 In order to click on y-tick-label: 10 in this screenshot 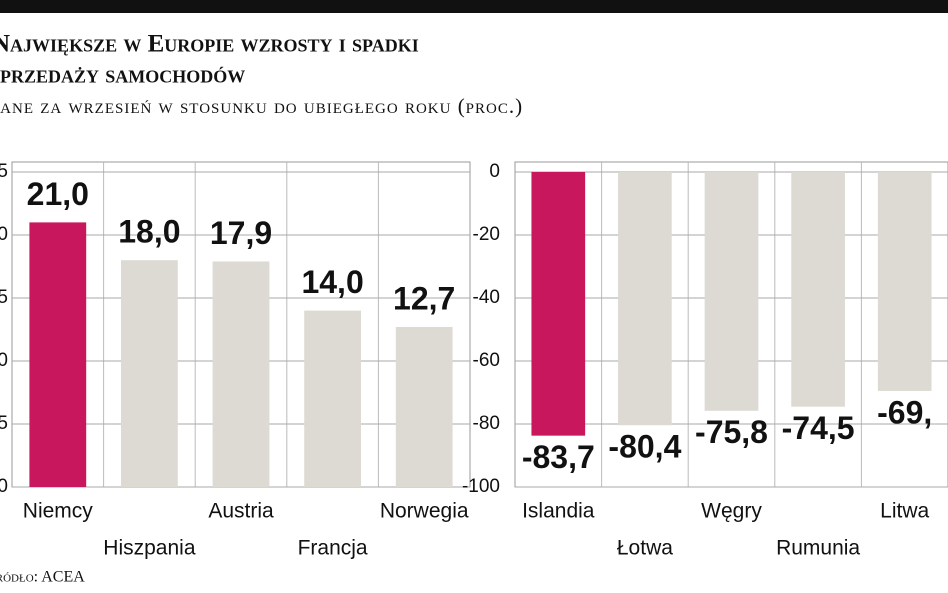, I will do `click(4, 360)`.